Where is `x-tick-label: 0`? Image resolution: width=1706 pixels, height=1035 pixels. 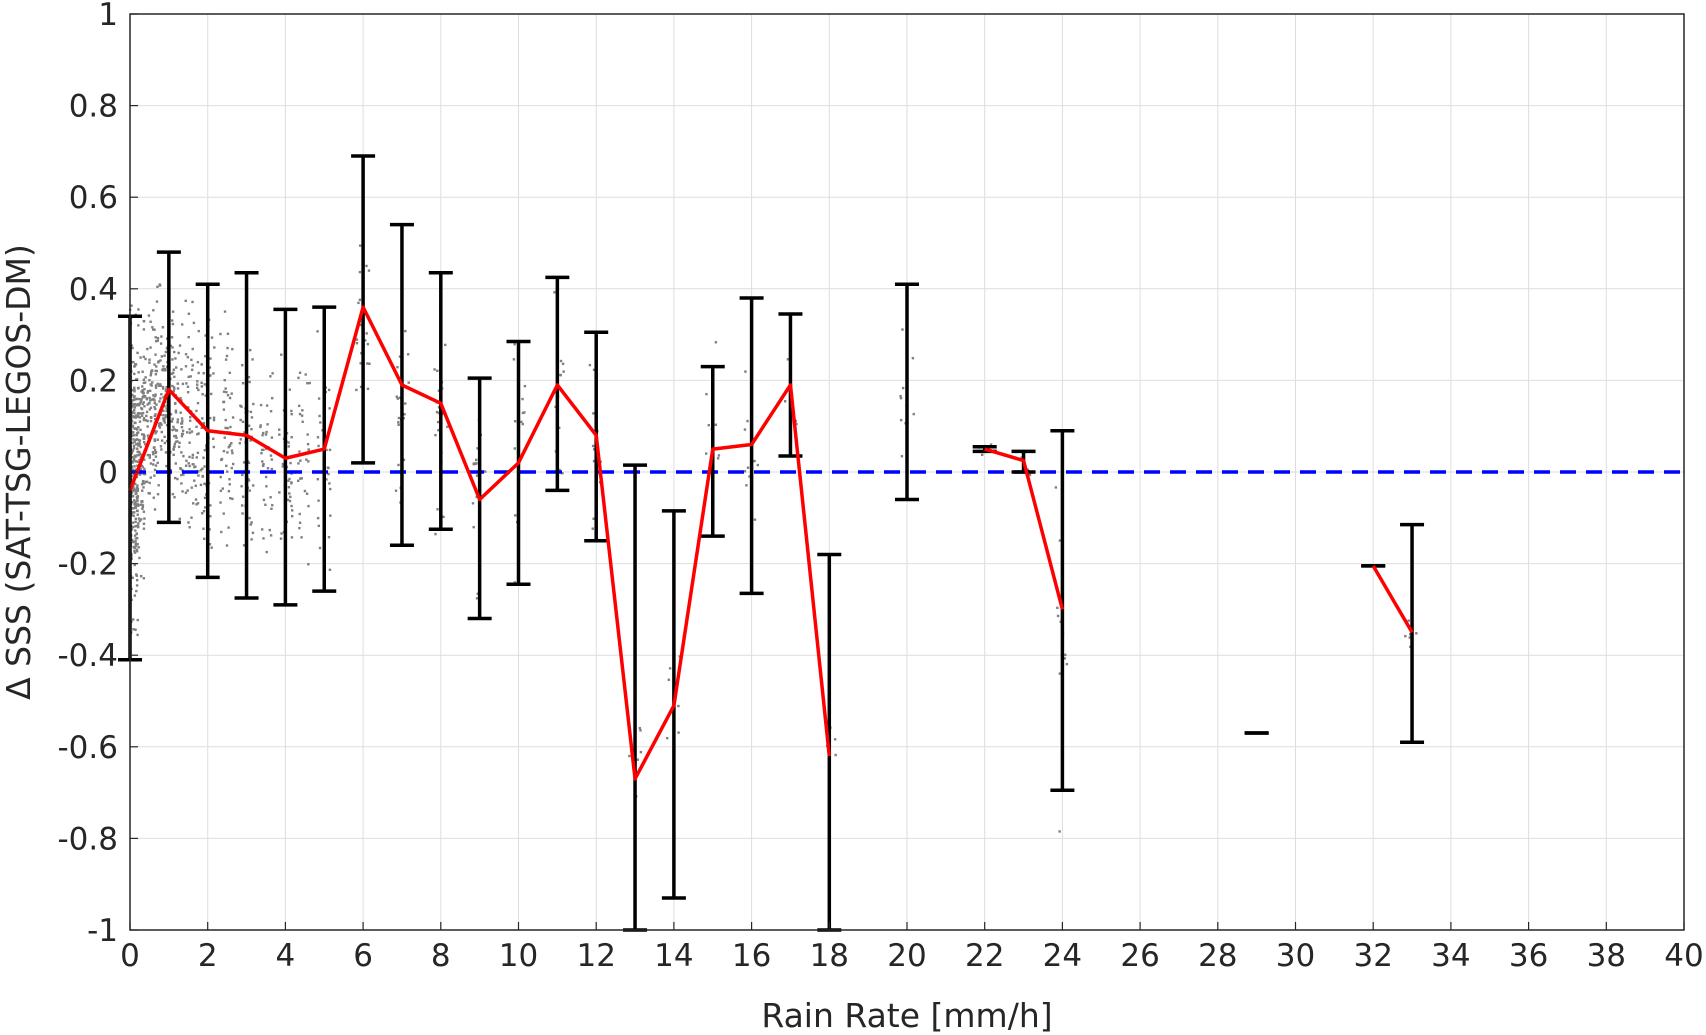 x-tick-label: 0 is located at coordinates (130, 956).